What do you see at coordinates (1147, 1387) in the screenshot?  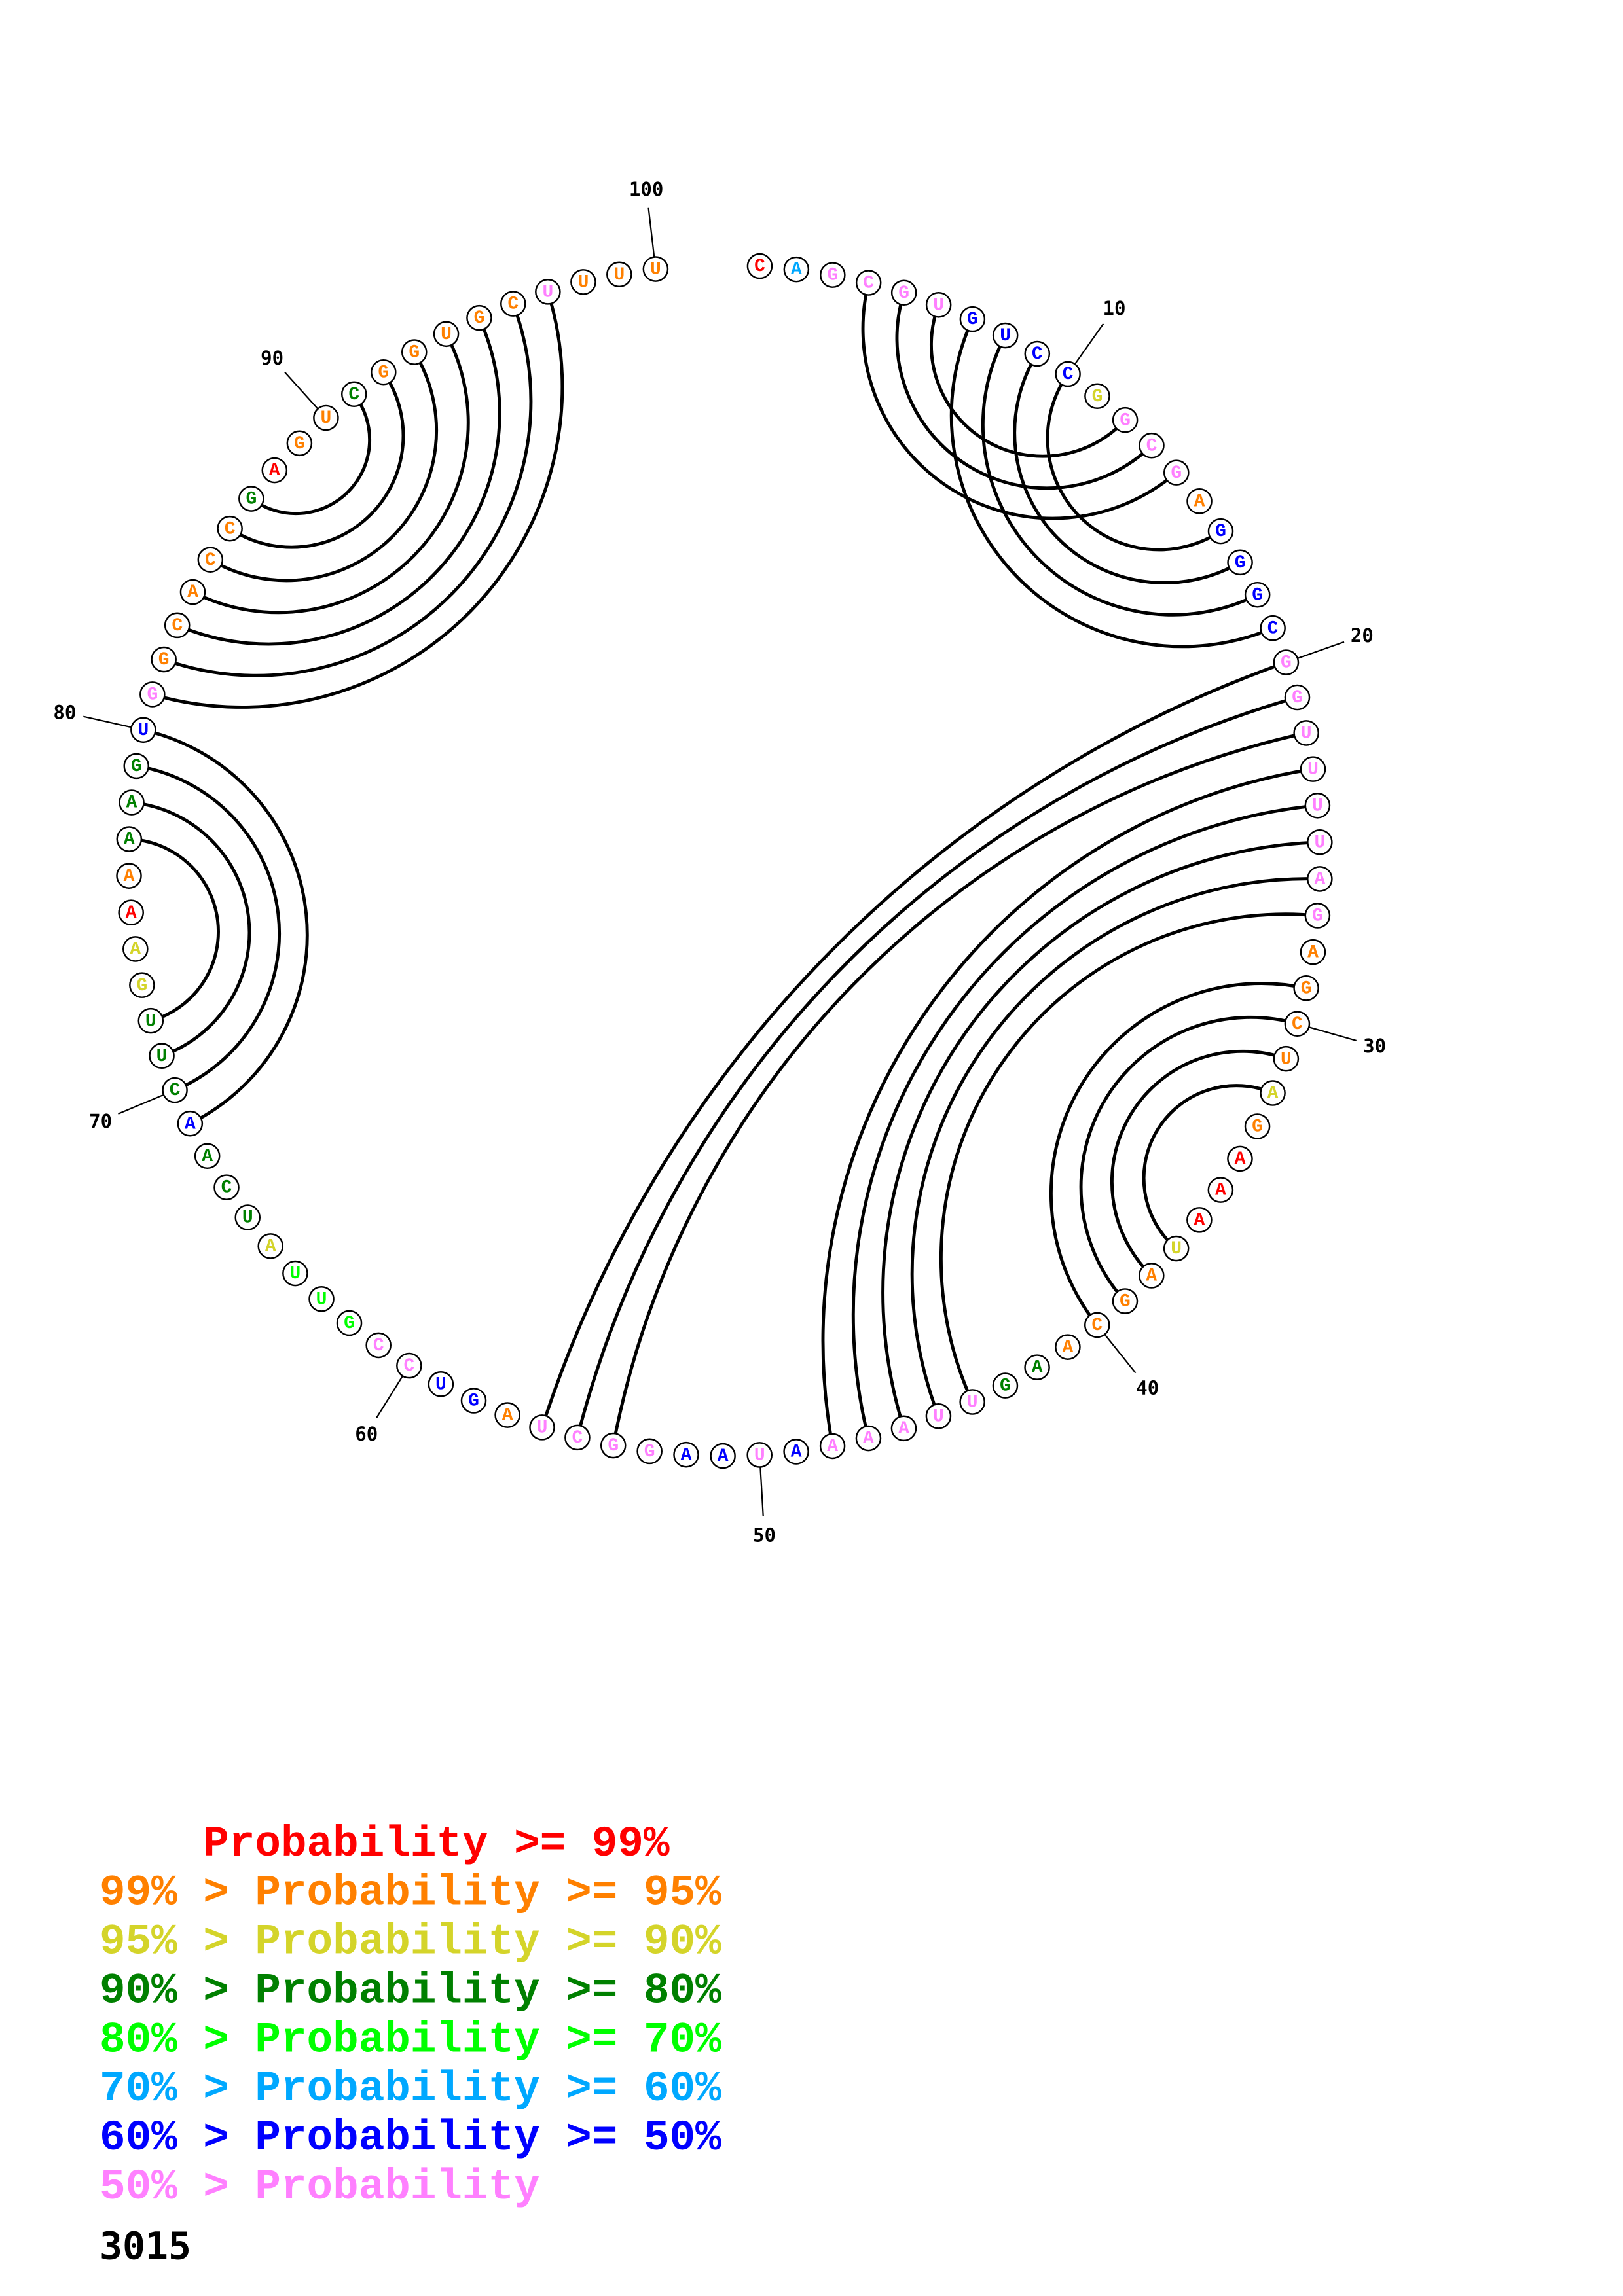 I see `position-label: 40` at bounding box center [1147, 1387].